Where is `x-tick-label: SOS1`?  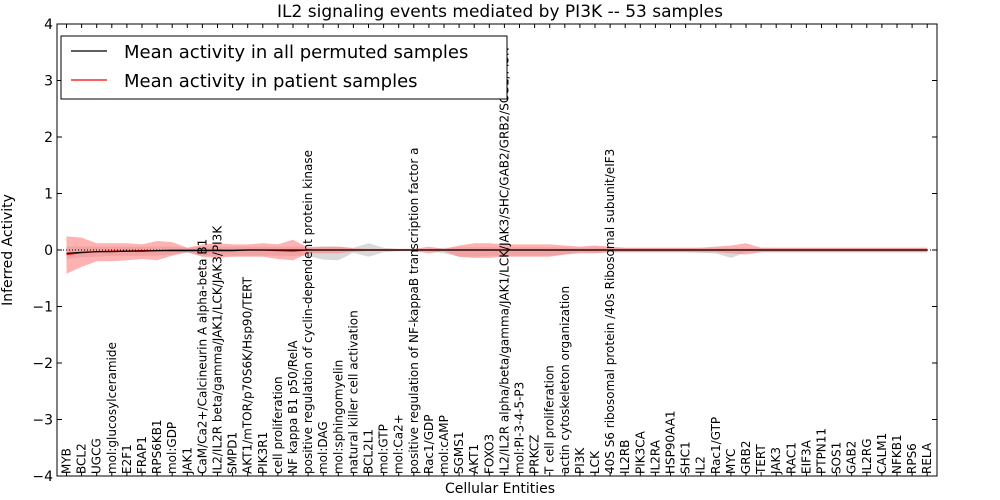
x-tick-label: SOS1 is located at coordinates (837, 458).